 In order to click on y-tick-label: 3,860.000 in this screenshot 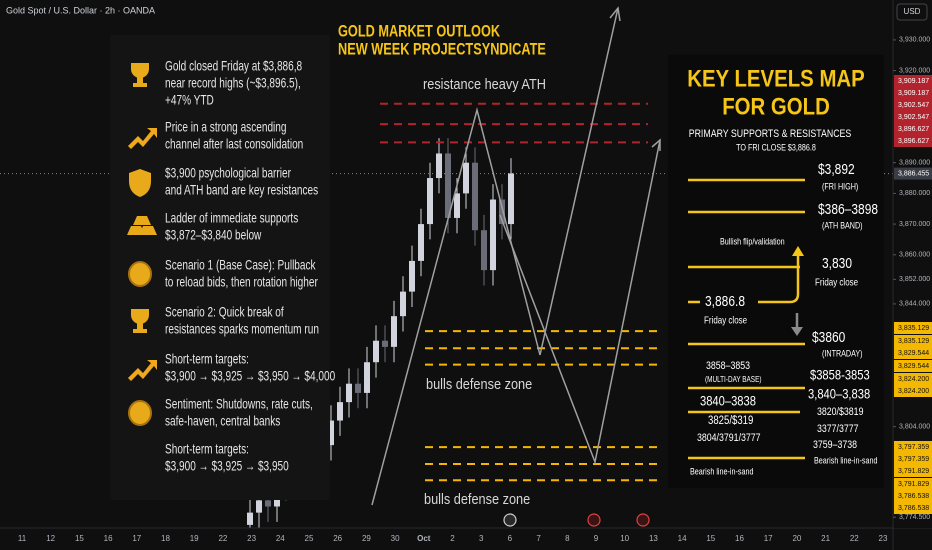, I will do `click(914, 255)`.